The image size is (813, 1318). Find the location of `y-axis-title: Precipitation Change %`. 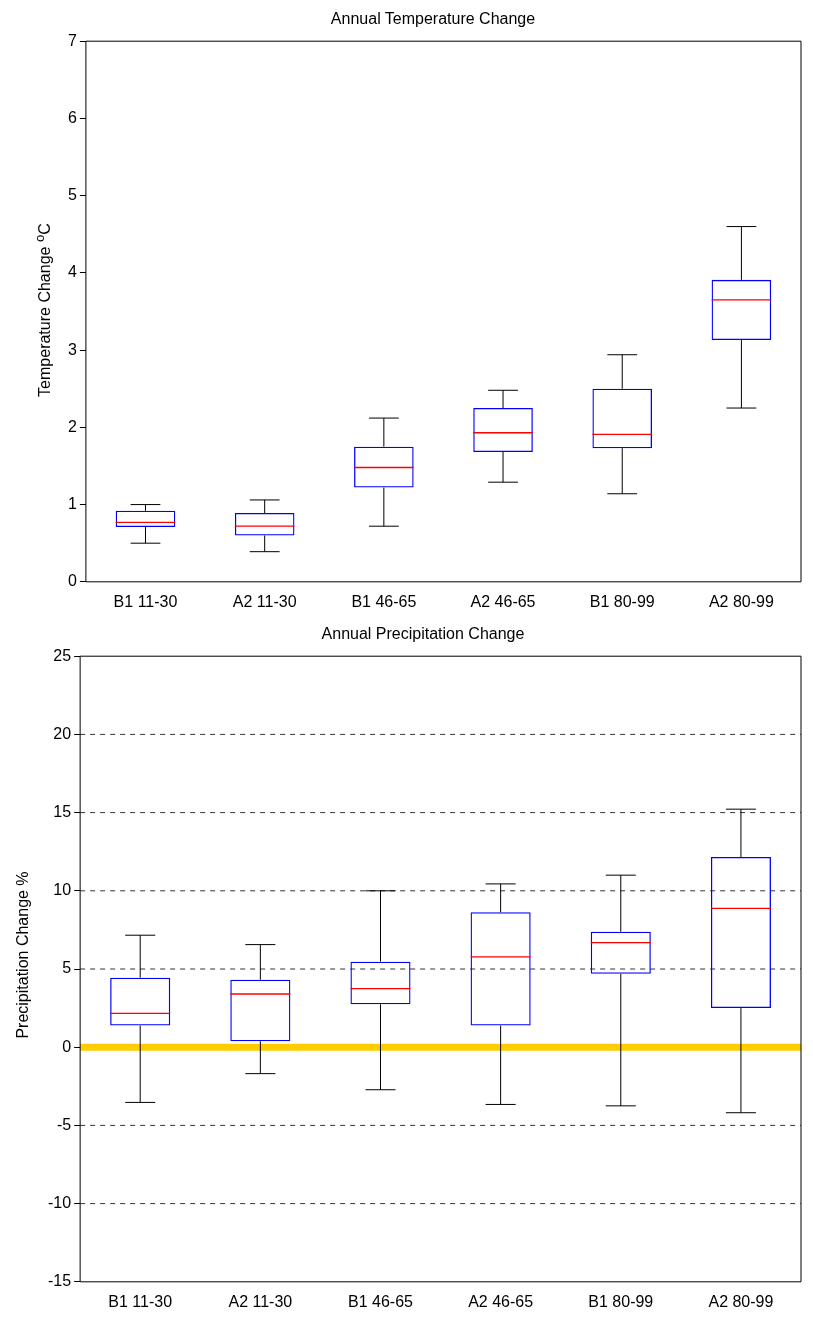

y-axis-title: Precipitation Change % is located at coordinates (23, 955).